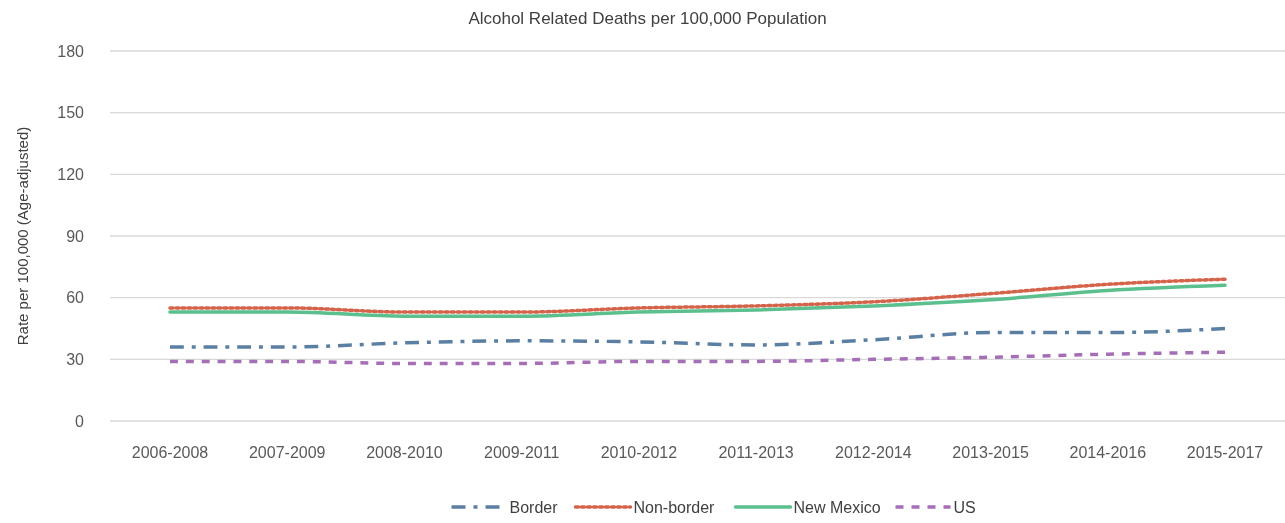 The image size is (1285, 523). Describe the element at coordinates (404, 452) in the screenshot. I see `x-tick-label: 2008-2010` at that location.